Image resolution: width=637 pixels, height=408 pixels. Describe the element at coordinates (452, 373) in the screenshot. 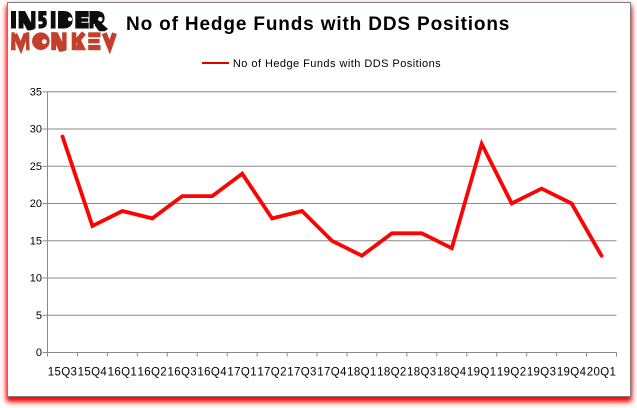

I see `svg-text: 18Q4` at that location.